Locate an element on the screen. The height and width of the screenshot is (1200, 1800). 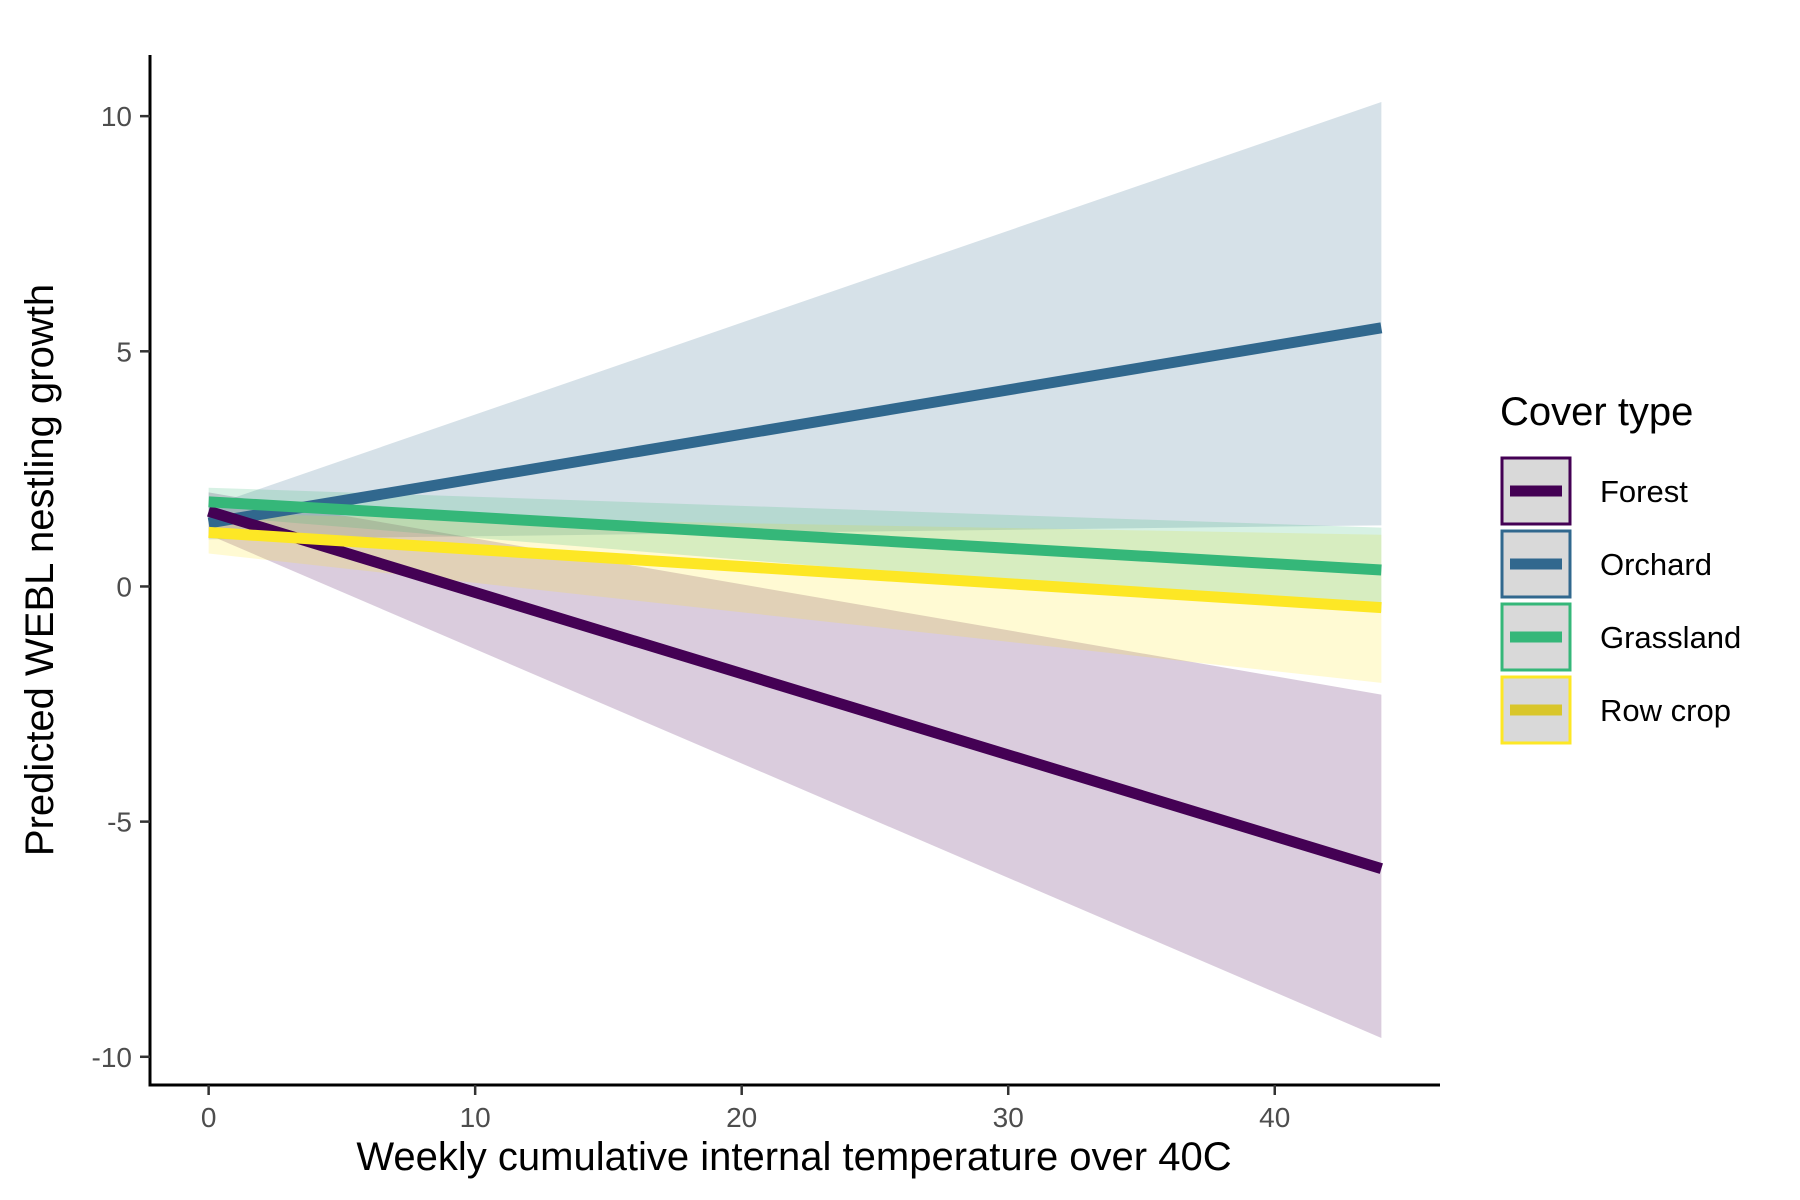
y-axis-ticks: -10 -5 0 5 10 is located at coordinates (121, 587).